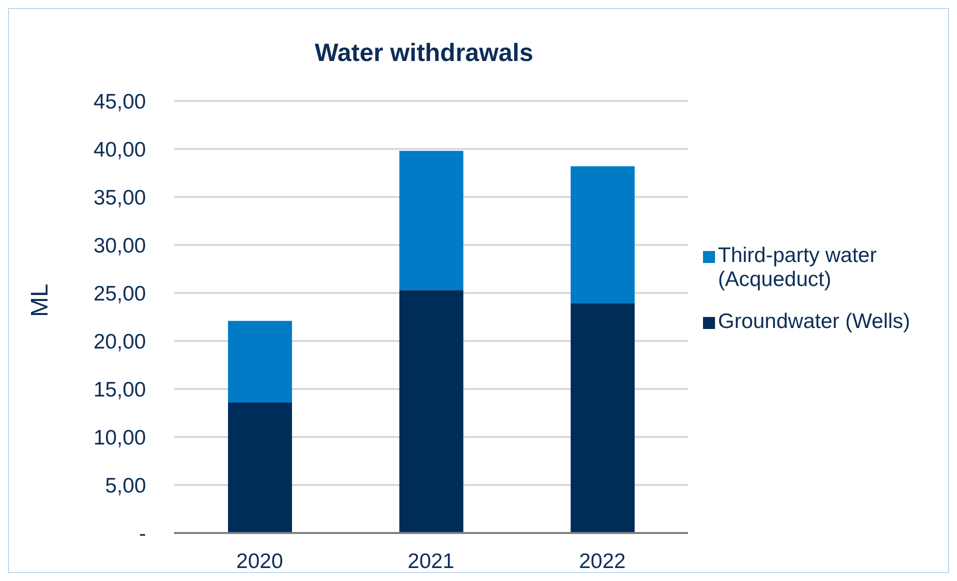  I want to click on y-tick-label: -, so click(142, 534).